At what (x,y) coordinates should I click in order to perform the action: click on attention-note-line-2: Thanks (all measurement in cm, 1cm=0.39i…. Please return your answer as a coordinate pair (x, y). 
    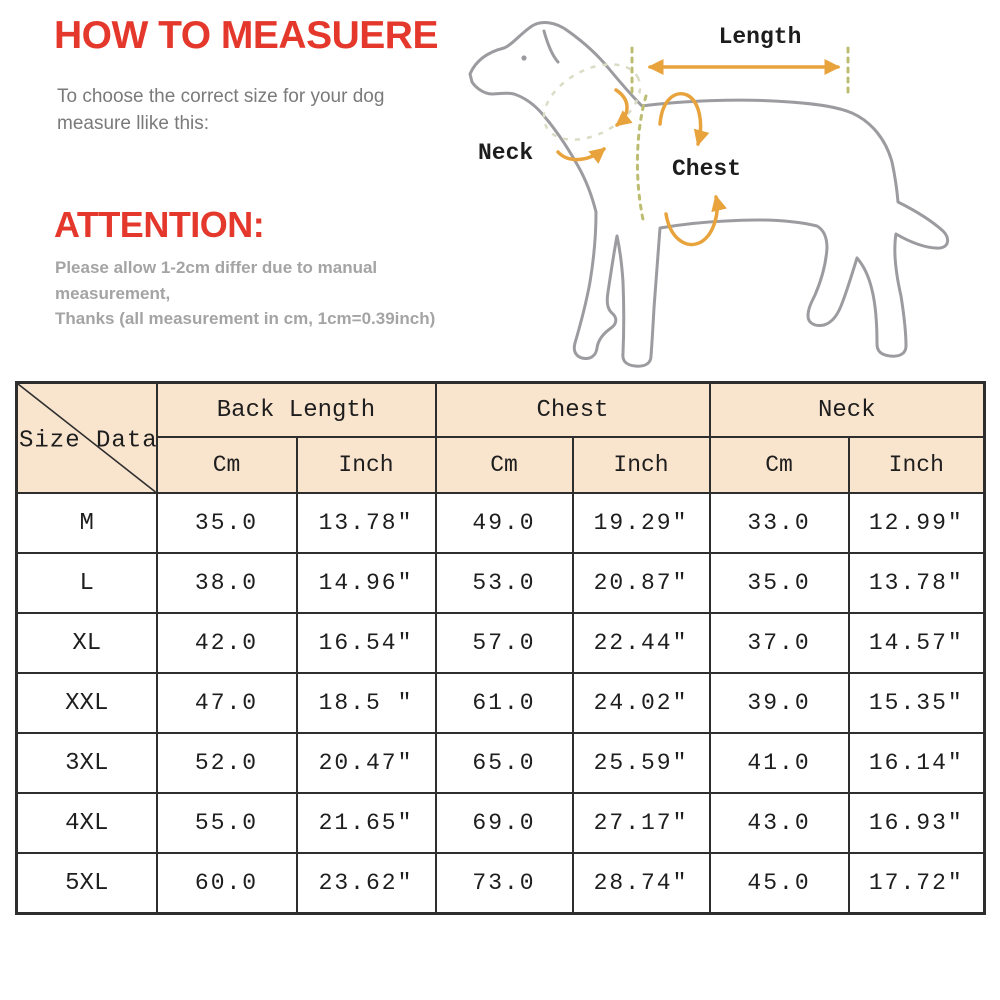
    Looking at the image, I should click on (245, 318).